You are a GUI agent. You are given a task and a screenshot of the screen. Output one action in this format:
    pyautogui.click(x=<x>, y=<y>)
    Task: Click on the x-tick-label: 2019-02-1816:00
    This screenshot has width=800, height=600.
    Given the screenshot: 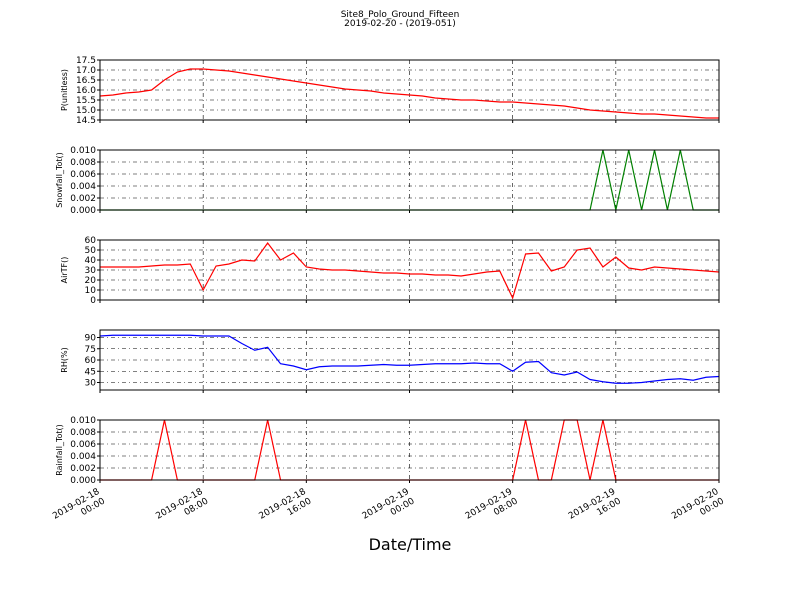 What is the action you would take?
    pyautogui.click(x=286, y=509)
    